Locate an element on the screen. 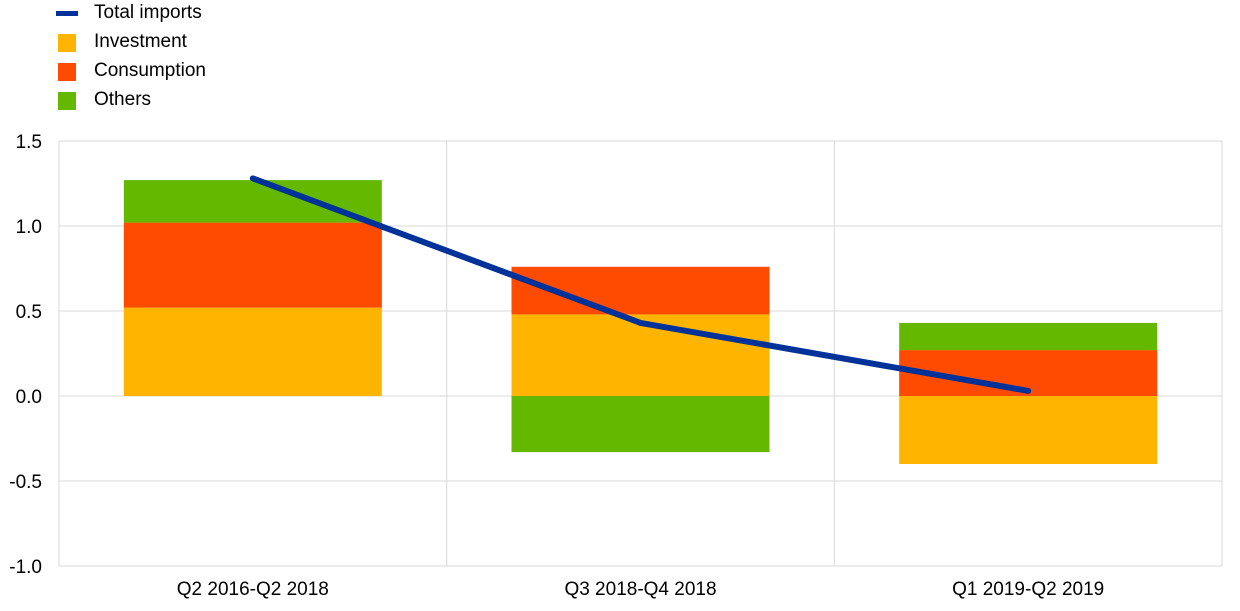 This screenshot has height=611, width=1240. y-tick-label: 1.0 is located at coordinates (29, 227).